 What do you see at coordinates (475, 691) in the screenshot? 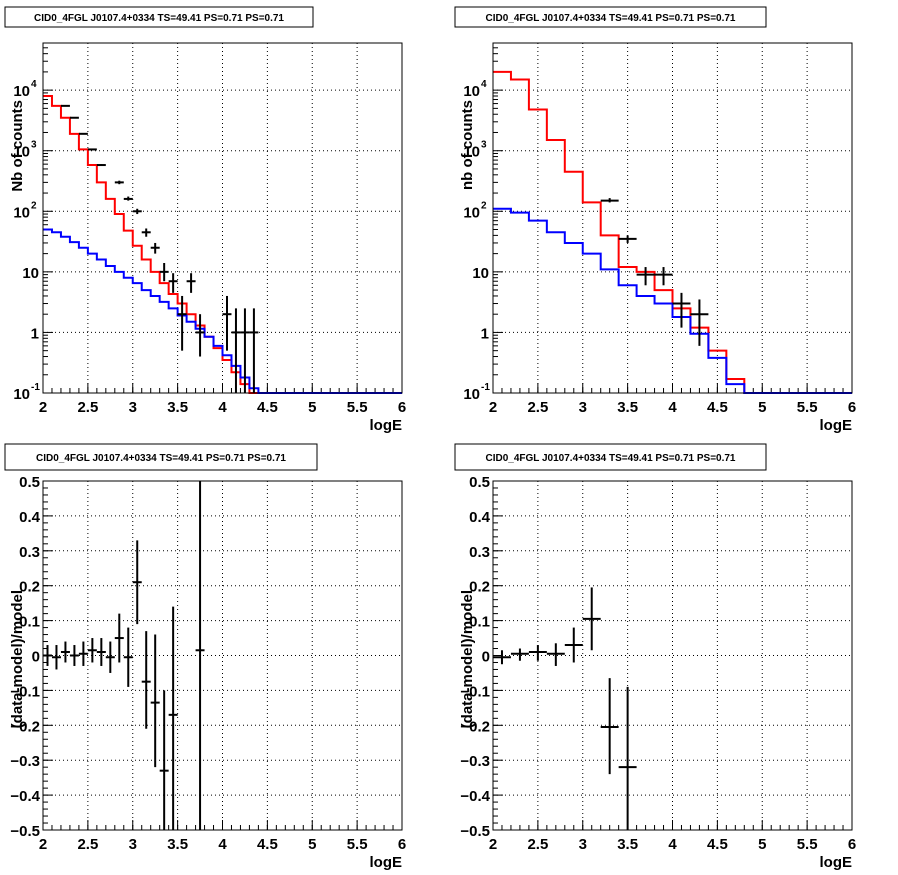
I see `y-tick-label: −0.1` at bounding box center [475, 691].